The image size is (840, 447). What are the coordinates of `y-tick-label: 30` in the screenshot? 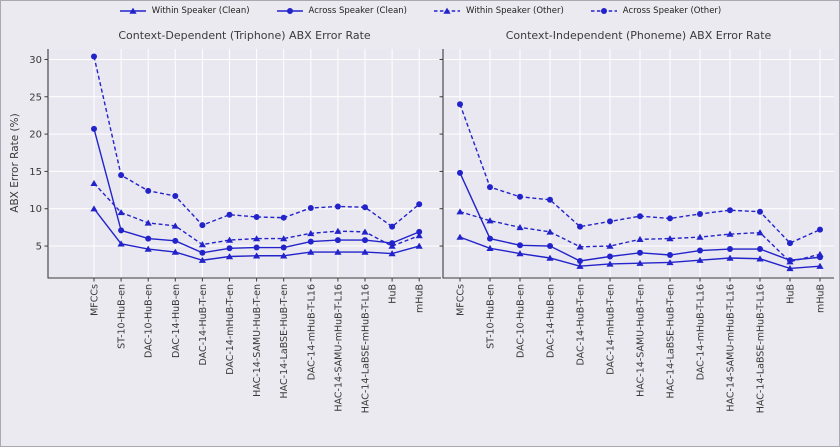 It's located at (35, 60).